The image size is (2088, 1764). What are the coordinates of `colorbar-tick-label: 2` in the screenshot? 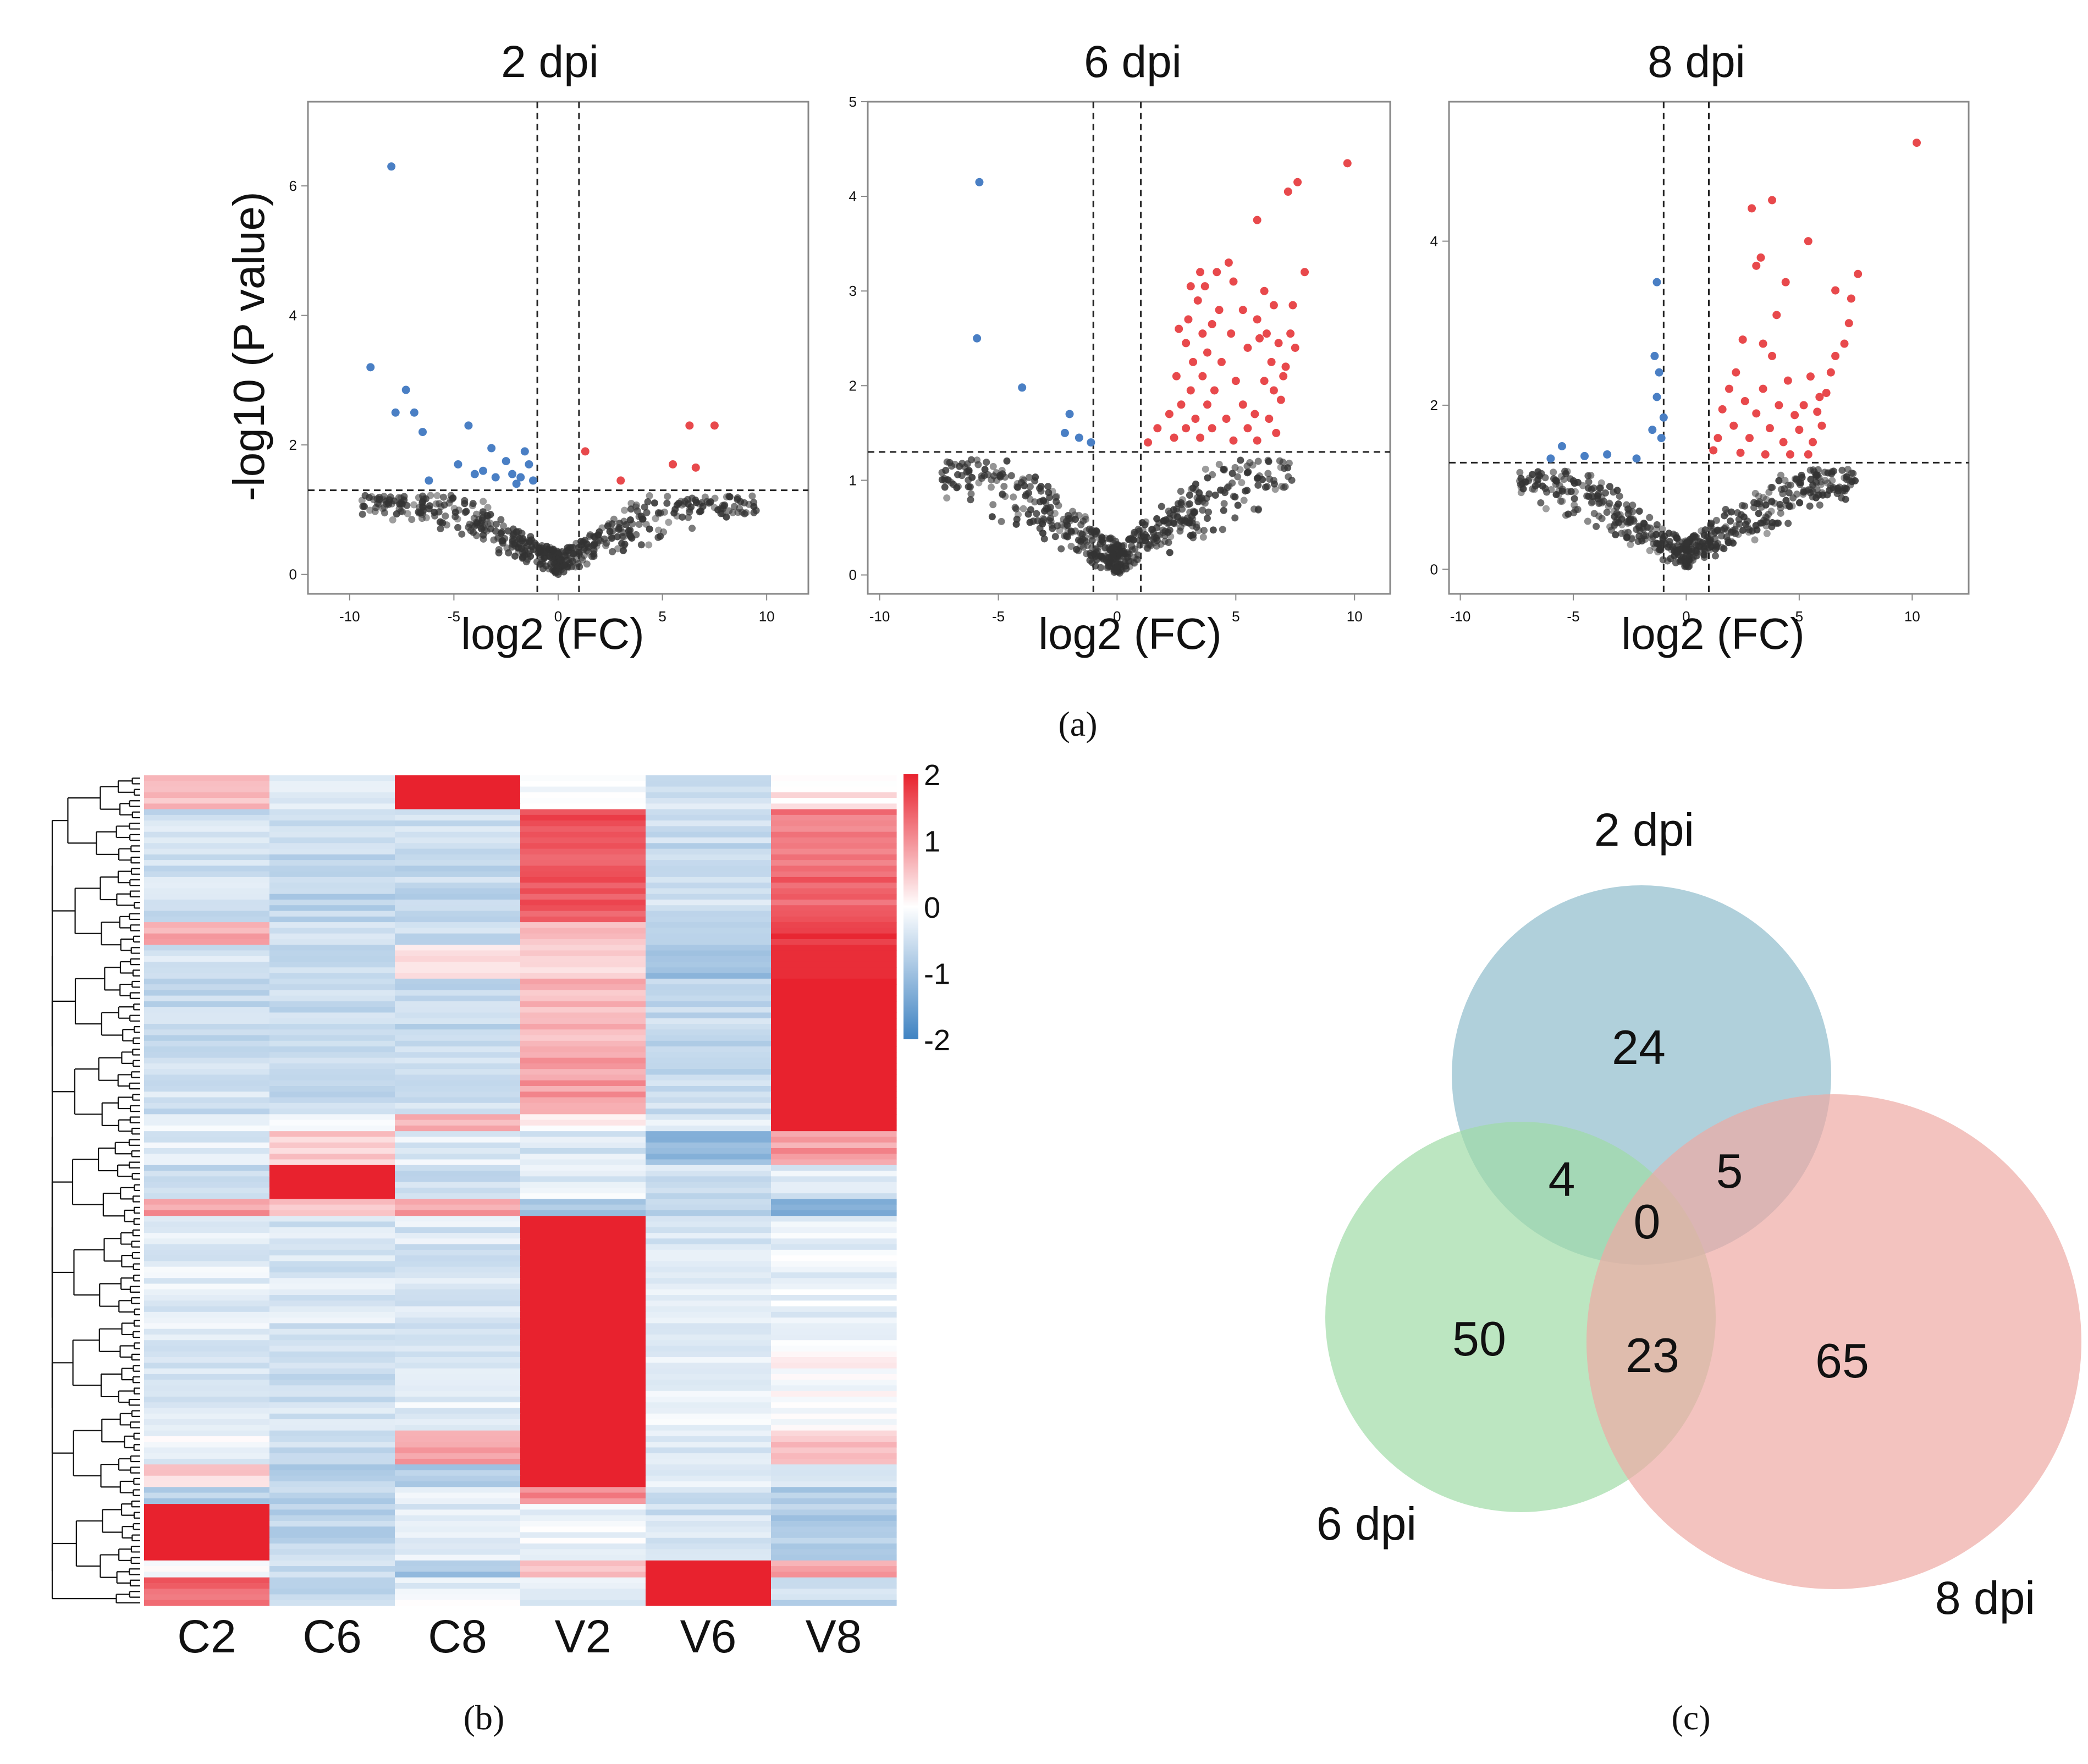 It's located at (932, 775).